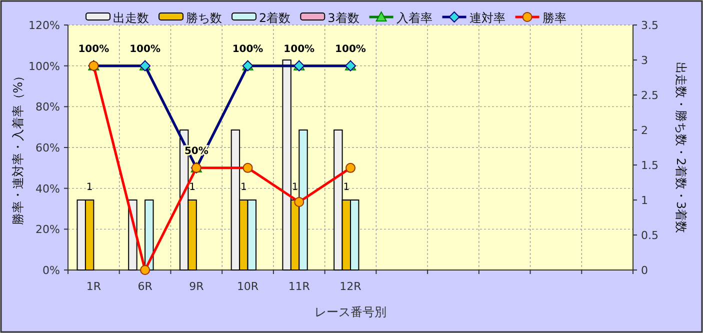 The height and width of the screenshot is (333, 703). What do you see at coordinates (204, 18) in the screenshot?
I see `legend-label: 勝ち数` at bounding box center [204, 18].